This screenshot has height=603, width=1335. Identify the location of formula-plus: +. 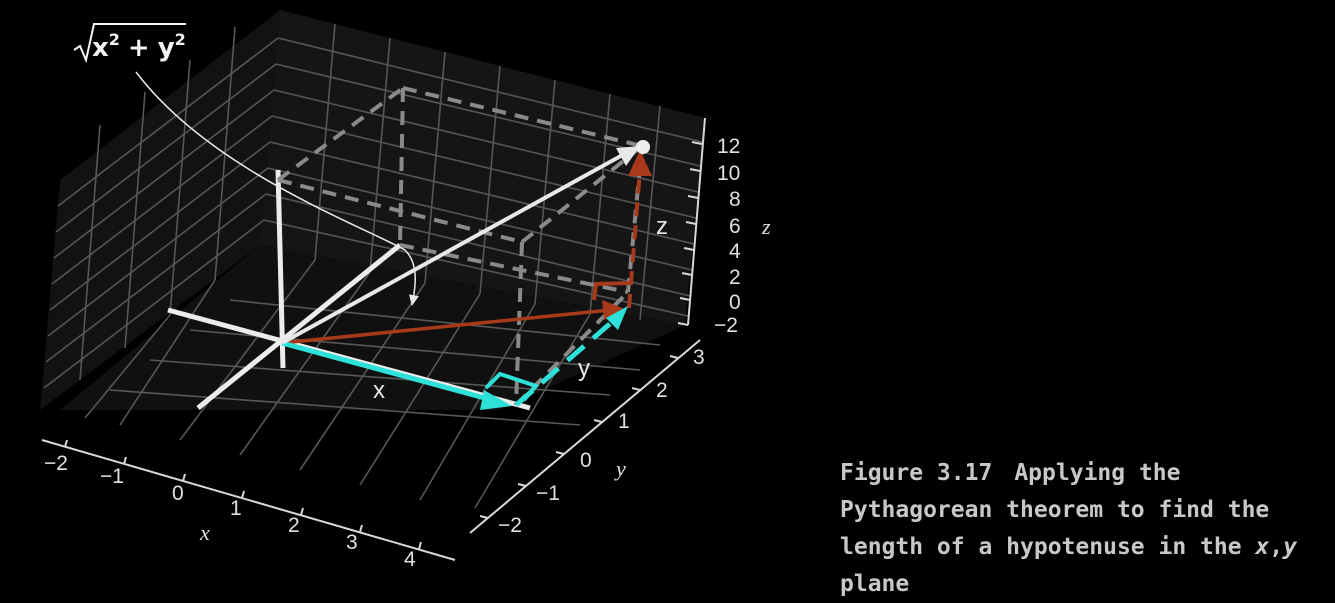
(139, 48).